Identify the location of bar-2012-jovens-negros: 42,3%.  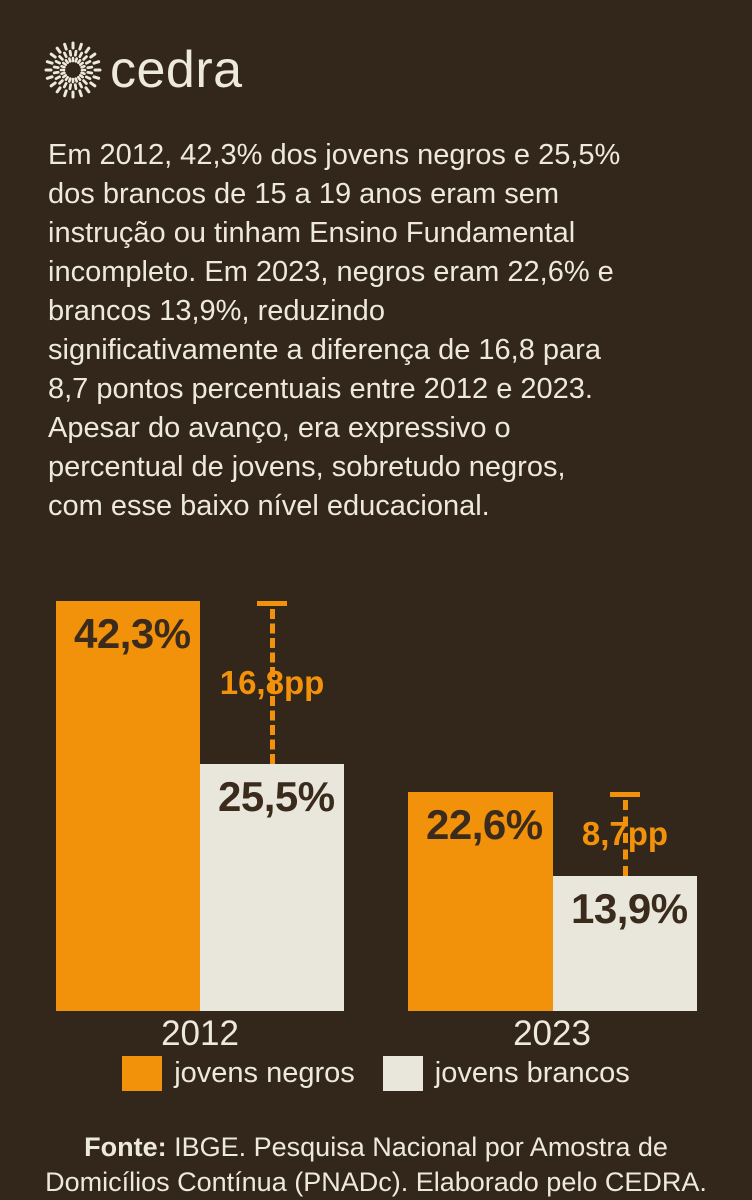
(128, 806).